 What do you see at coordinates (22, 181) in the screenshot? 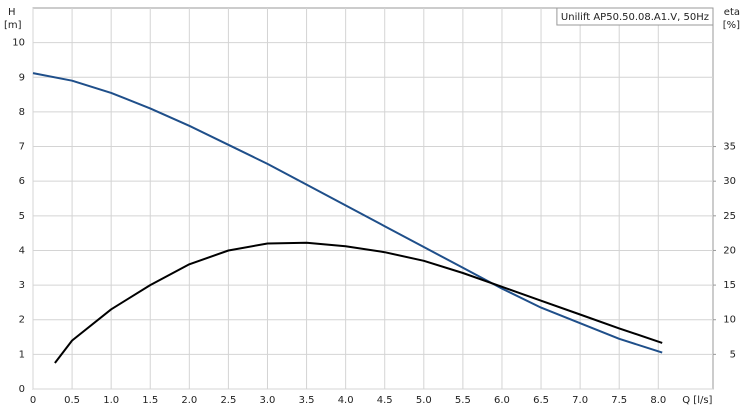
I see `y-tick-label: 6` at bounding box center [22, 181].